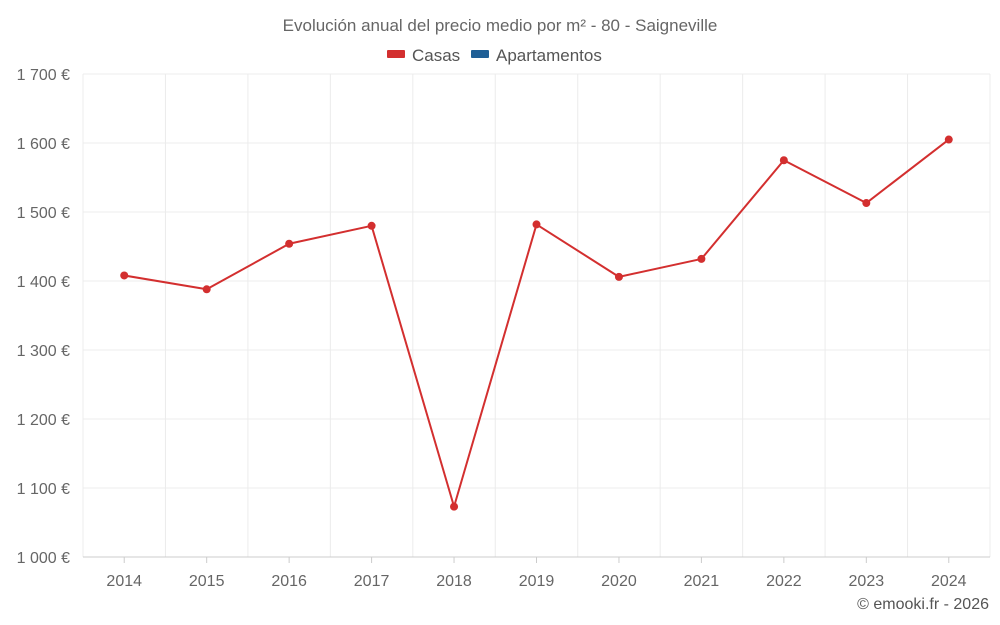 Image resolution: width=1000 pixels, height=625 pixels. What do you see at coordinates (43, 75) in the screenshot?
I see `y-tick-label: 1 700 €` at bounding box center [43, 75].